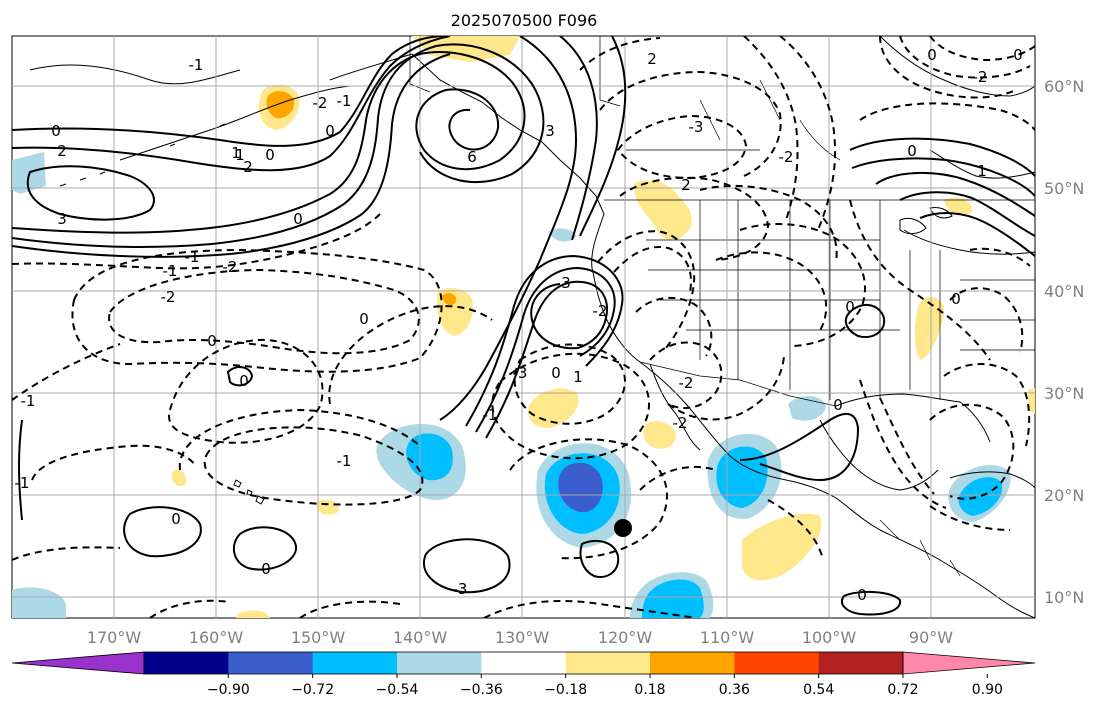 The width and height of the screenshot is (1105, 712). Describe the element at coordinates (969, 663) in the screenshot. I see `colorbar-extend-max` at that location.